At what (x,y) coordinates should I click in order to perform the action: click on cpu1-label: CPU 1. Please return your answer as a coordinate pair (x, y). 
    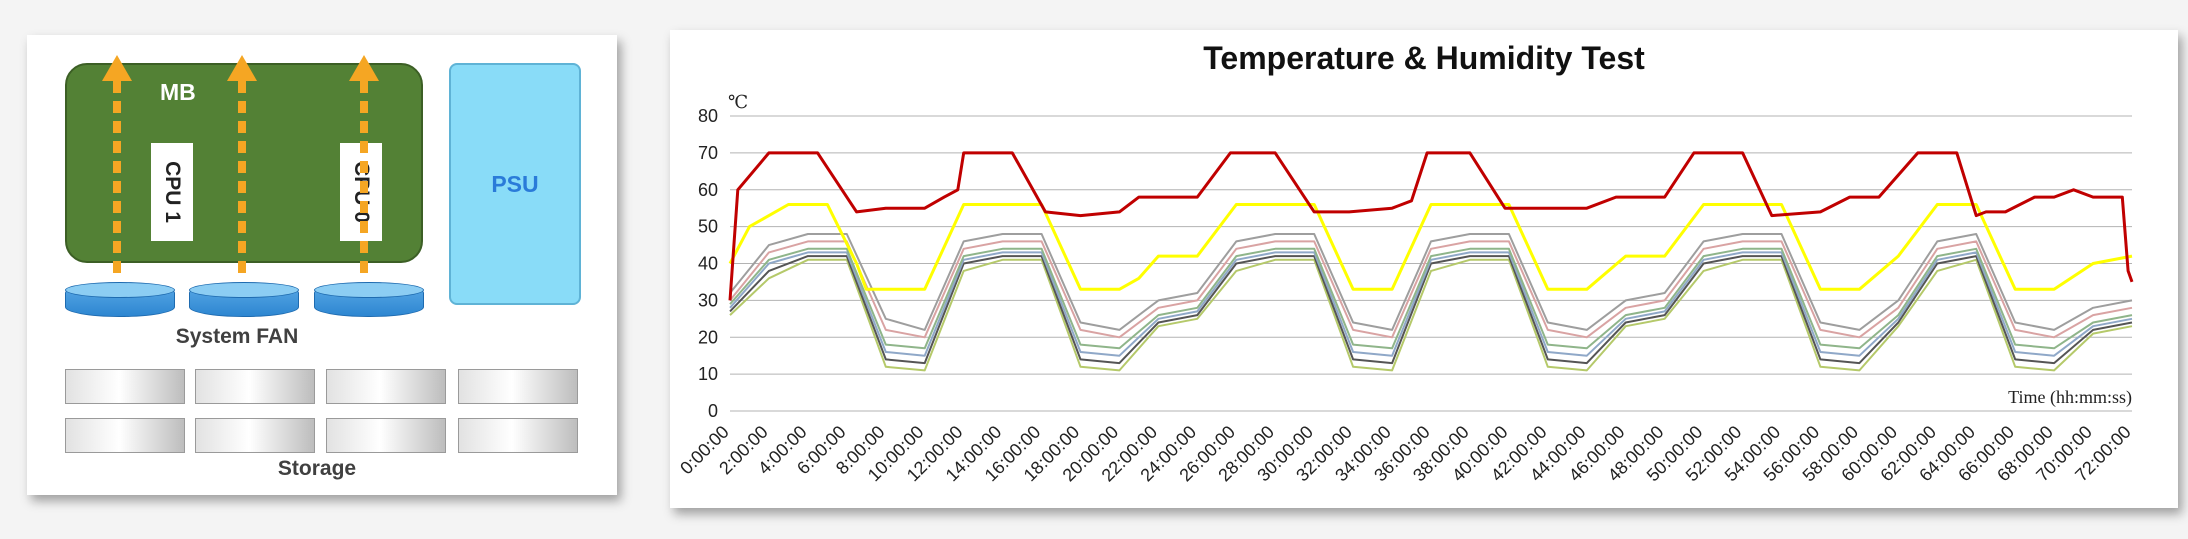
    Looking at the image, I should click on (173, 192).